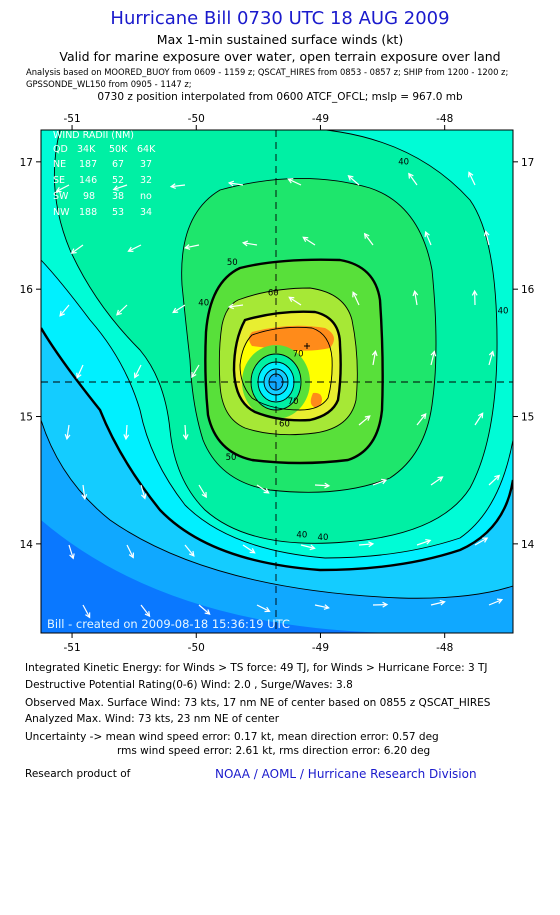  What do you see at coordinates (146, 212) in the screenshot?
I see `radii-64k-value: 34` at bounding box center [146, 212].